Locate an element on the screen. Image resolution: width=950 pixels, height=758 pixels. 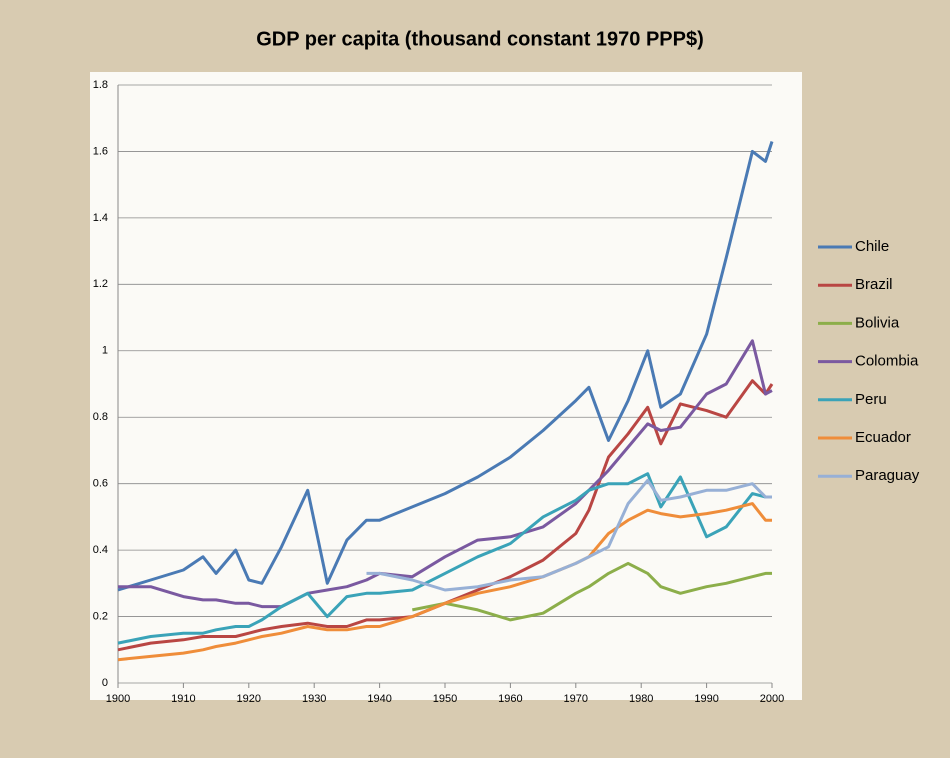
x-tick-label: 1940 is located at coordinates (379, 699).